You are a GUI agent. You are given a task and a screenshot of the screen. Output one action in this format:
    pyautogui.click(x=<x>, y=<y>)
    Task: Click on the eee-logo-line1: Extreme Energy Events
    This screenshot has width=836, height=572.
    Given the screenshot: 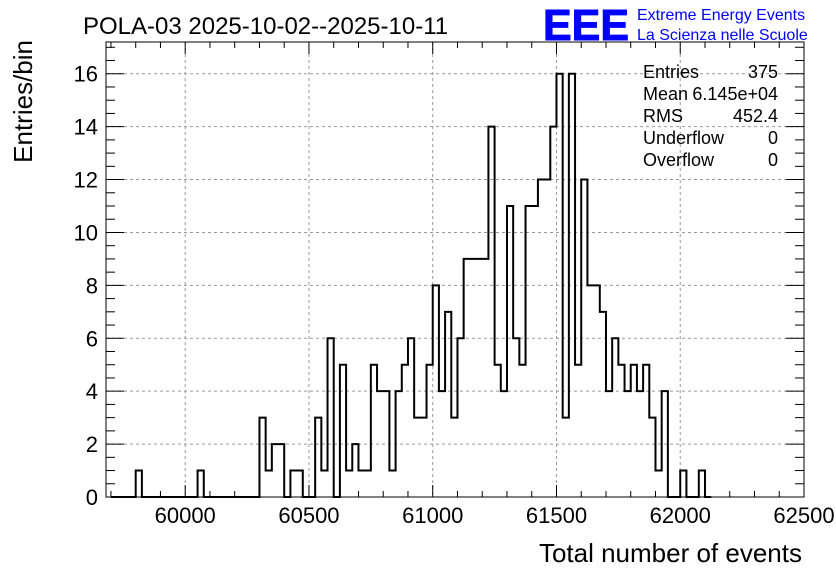 What is the action you would take?
    pyautogui.click(x=721, y=15)
    